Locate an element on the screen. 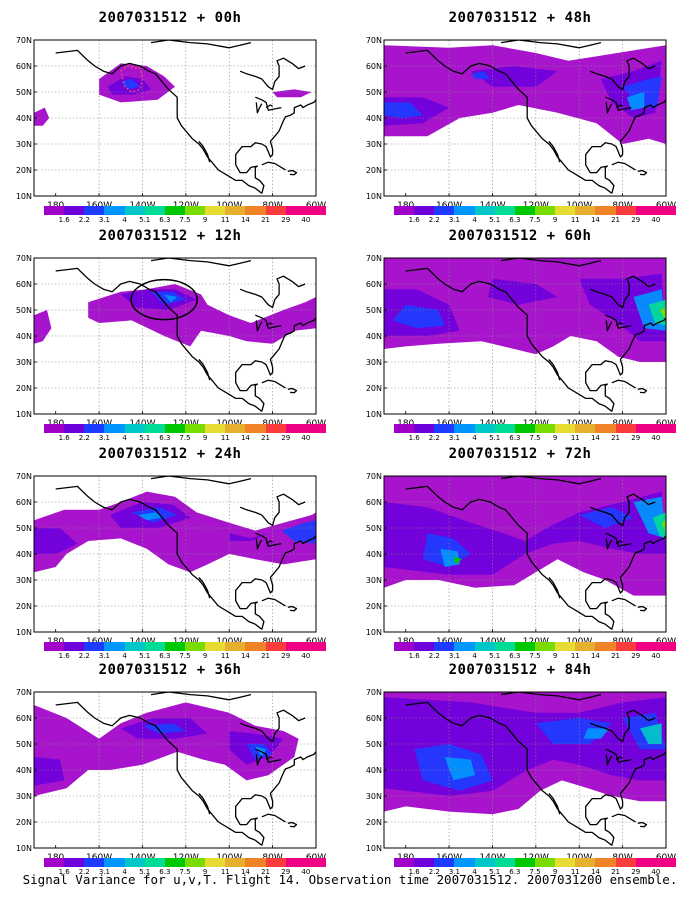 The height and width of the screenshot is (900, 700). colorbar-level-label: 40 is located at coordinates (656, 656).